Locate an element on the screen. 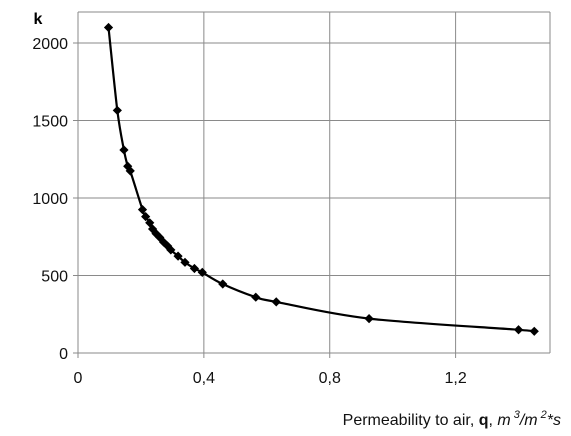  y-tick-label: 0 is located at coordinates (63, 354).